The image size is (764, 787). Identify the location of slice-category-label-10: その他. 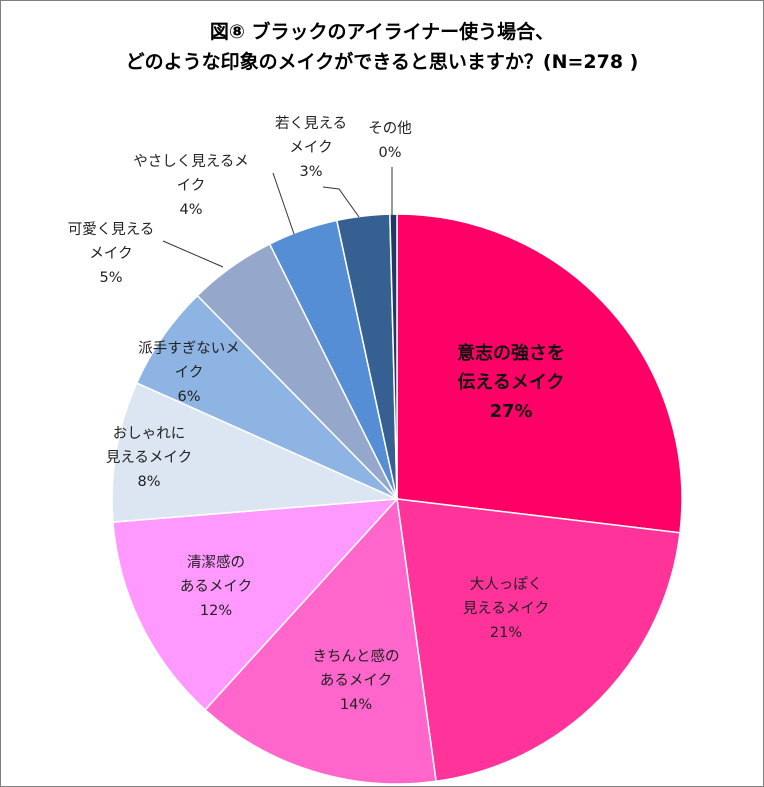
(390, 128).